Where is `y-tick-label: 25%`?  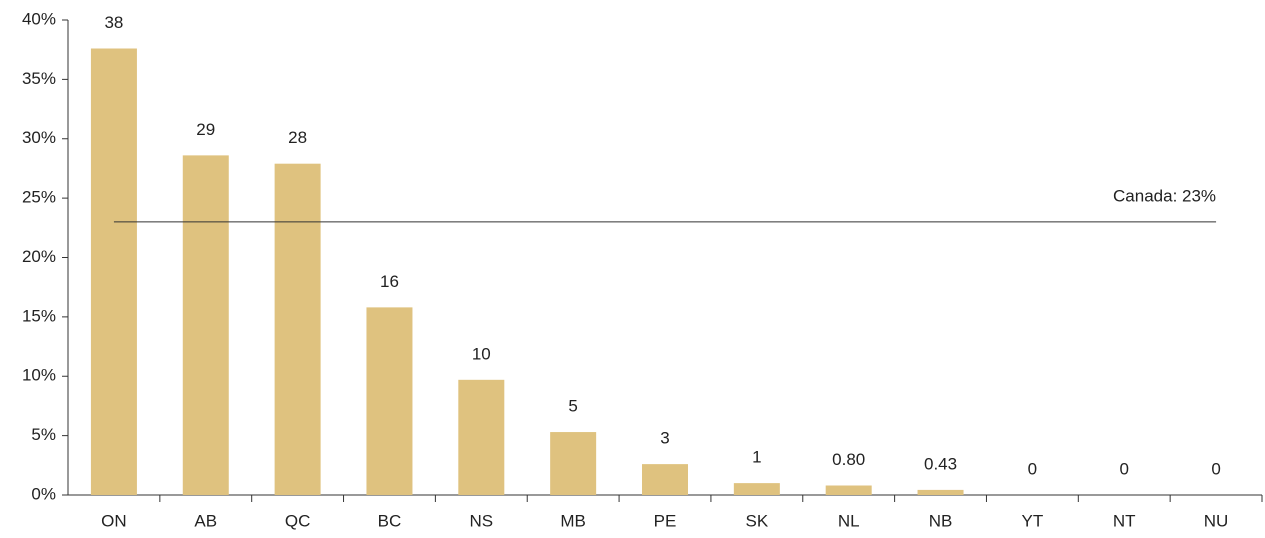
y-tick-label: 25% is located at coordinates (39, 197).